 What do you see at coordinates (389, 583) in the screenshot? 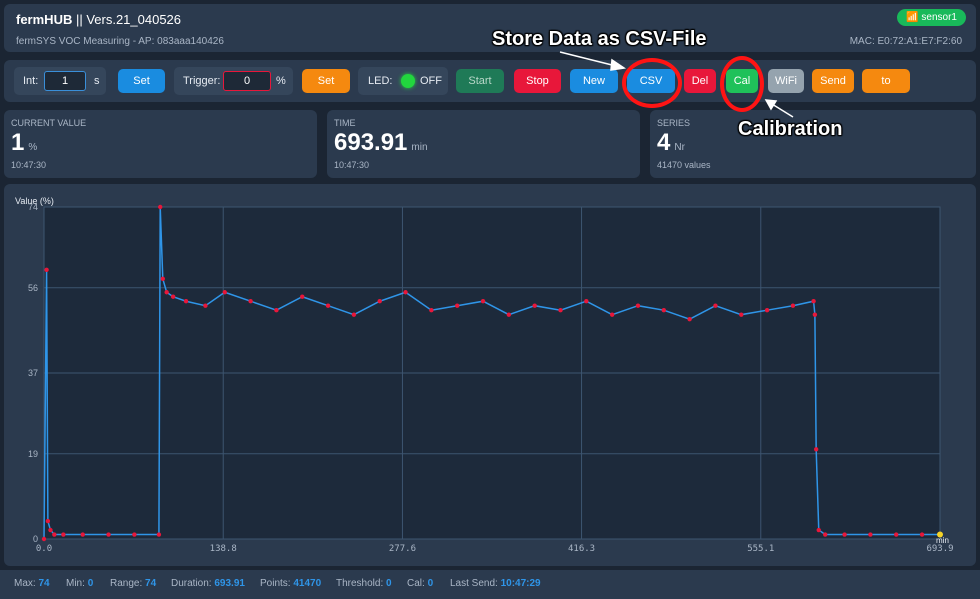
I see `threshold-value: 0` at bounding box center [389, 583].